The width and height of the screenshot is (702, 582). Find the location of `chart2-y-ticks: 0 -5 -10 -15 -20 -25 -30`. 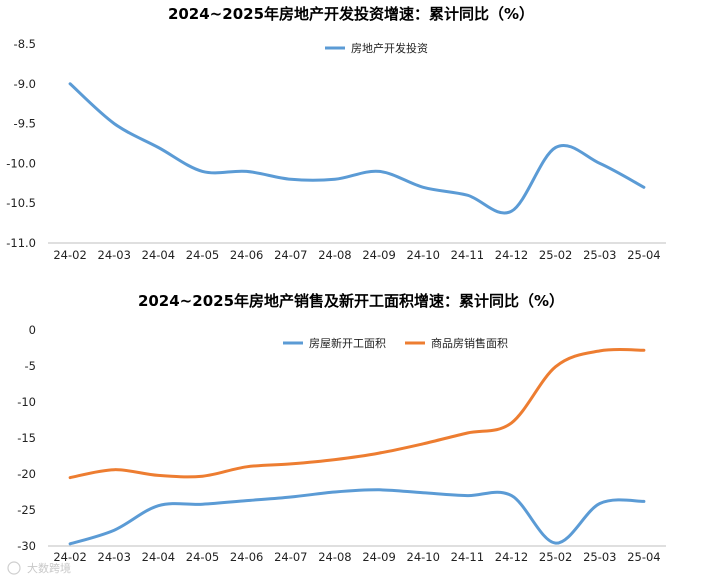

chart2-y-ticks: 0 -5 -10 -15 -20 -25 -30 is located at coordinates (26, 438).